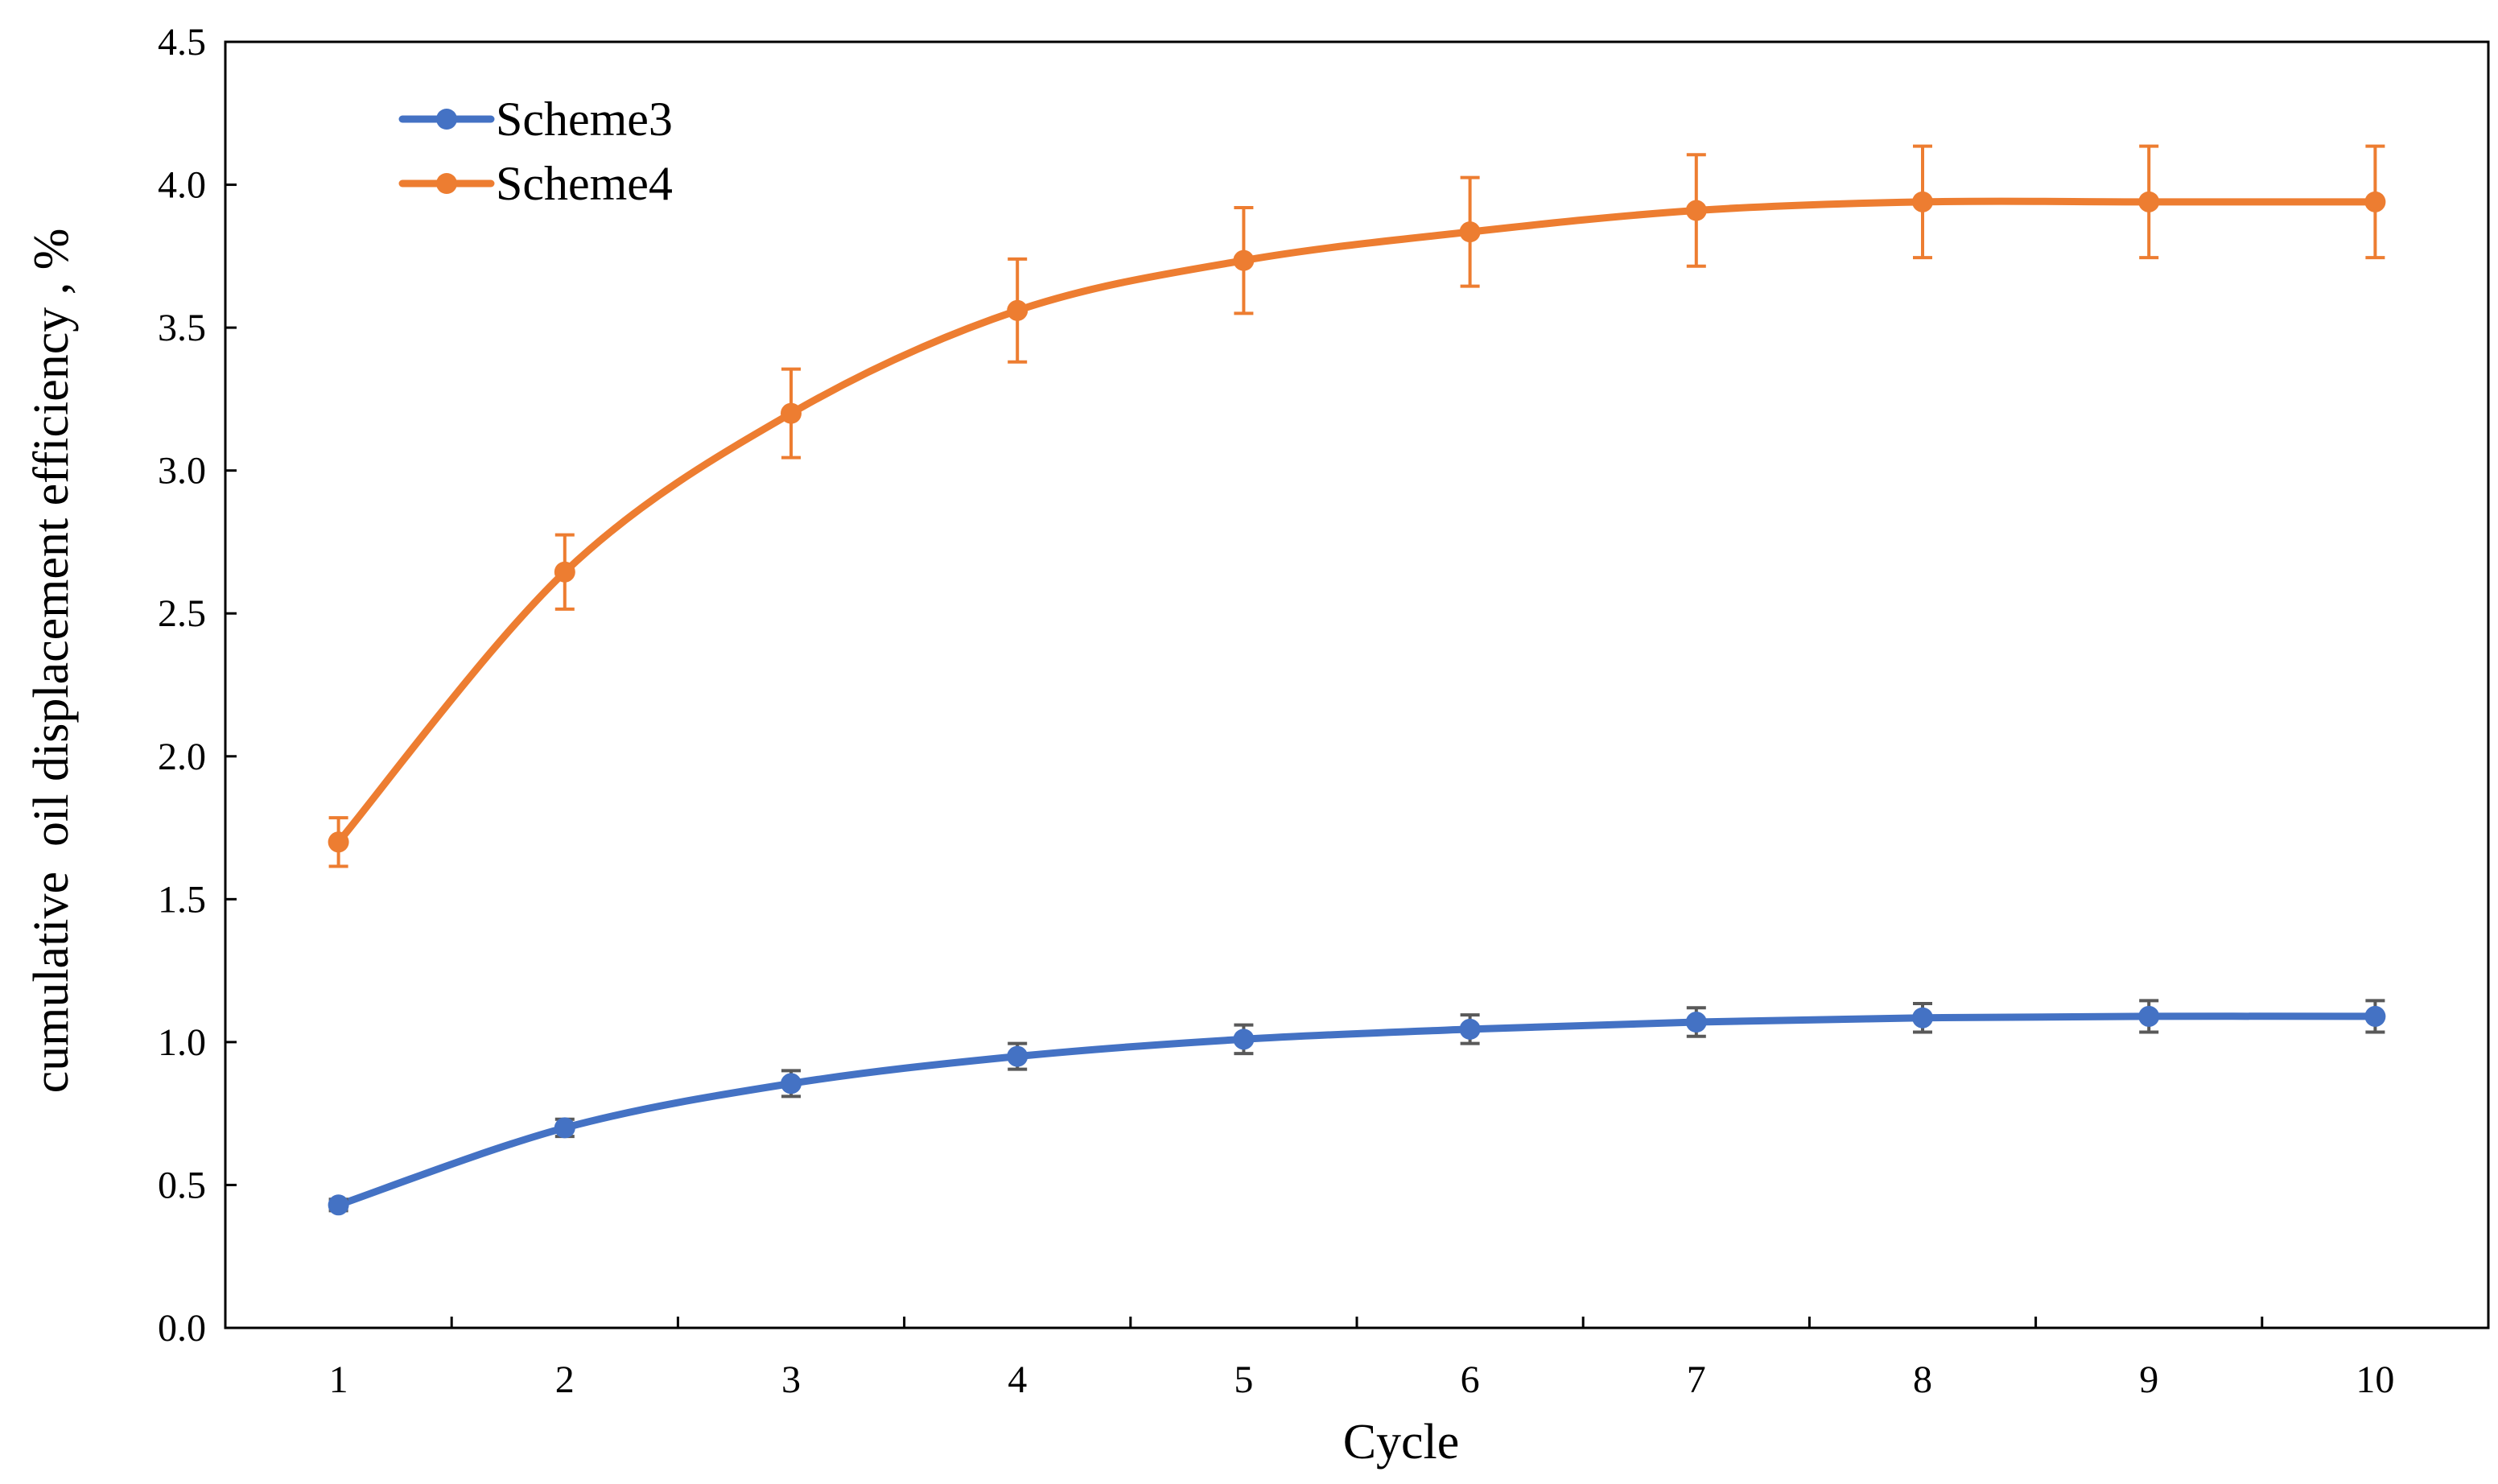 The image size is (2498, 1484). What do you see at coordinates (182, 42) in the screenshot?
I see `y-tick-label: 4.5` at bounding box center [182, 42].